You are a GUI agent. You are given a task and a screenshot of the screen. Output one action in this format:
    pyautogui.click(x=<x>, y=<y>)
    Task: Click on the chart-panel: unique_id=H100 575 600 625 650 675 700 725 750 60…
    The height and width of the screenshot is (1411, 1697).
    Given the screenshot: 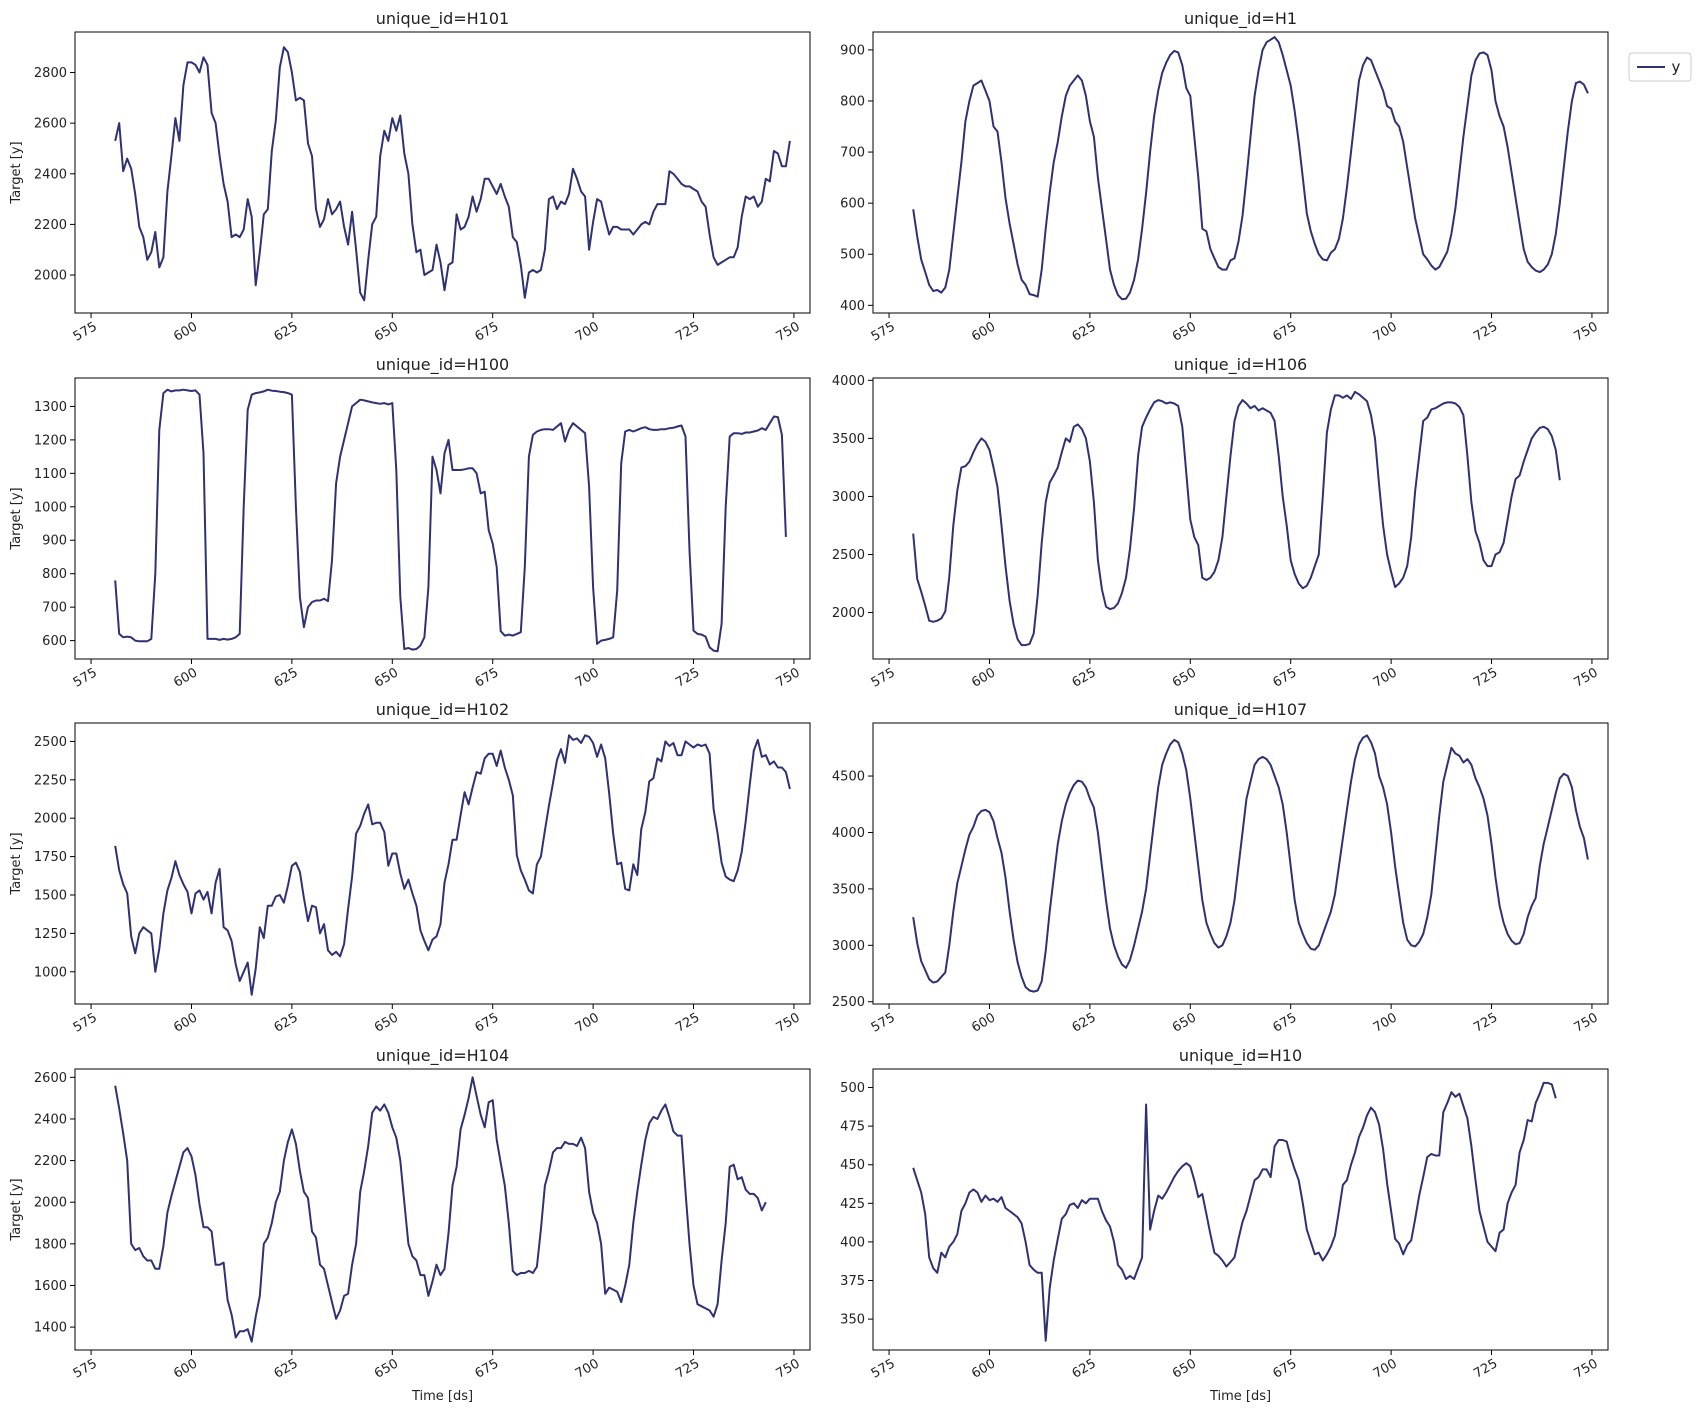 What is the action you would take?
    pyautogui.click(x=410, y=523)
    